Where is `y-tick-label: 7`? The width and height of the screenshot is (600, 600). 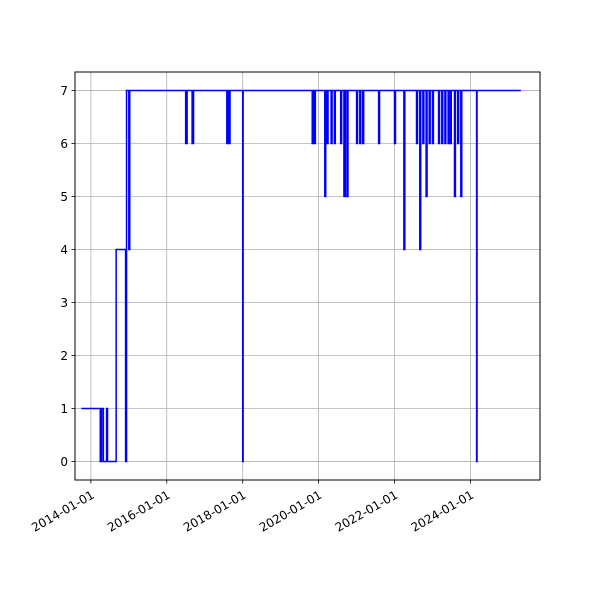
y-tick-label: 7 is located at coordinates (64, 91).